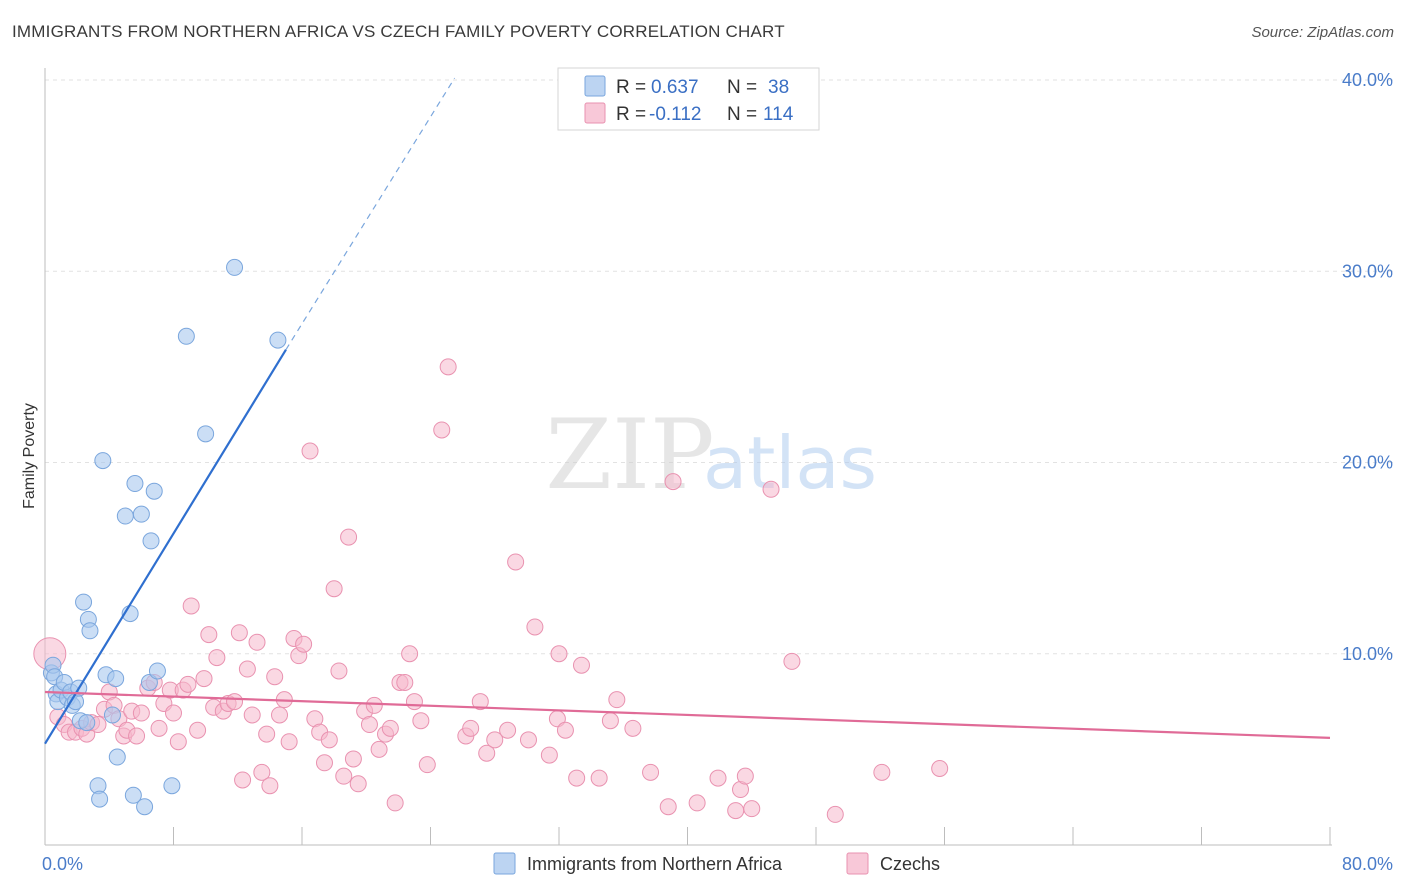 The width and height of the screenshot is (1406, 892). Describe the element at coordinates (857, 863) in the screenshot. I see `bottom-legend-swatch-pink` at that location.